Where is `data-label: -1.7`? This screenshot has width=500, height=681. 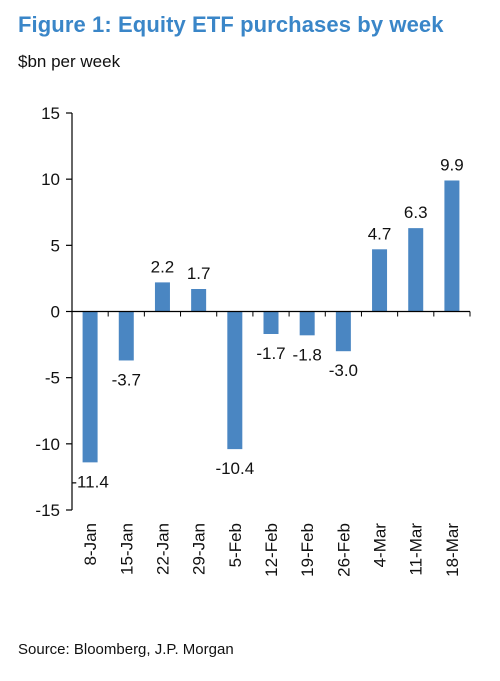
data-label: -1.7 is located at coordinates (270, 353).